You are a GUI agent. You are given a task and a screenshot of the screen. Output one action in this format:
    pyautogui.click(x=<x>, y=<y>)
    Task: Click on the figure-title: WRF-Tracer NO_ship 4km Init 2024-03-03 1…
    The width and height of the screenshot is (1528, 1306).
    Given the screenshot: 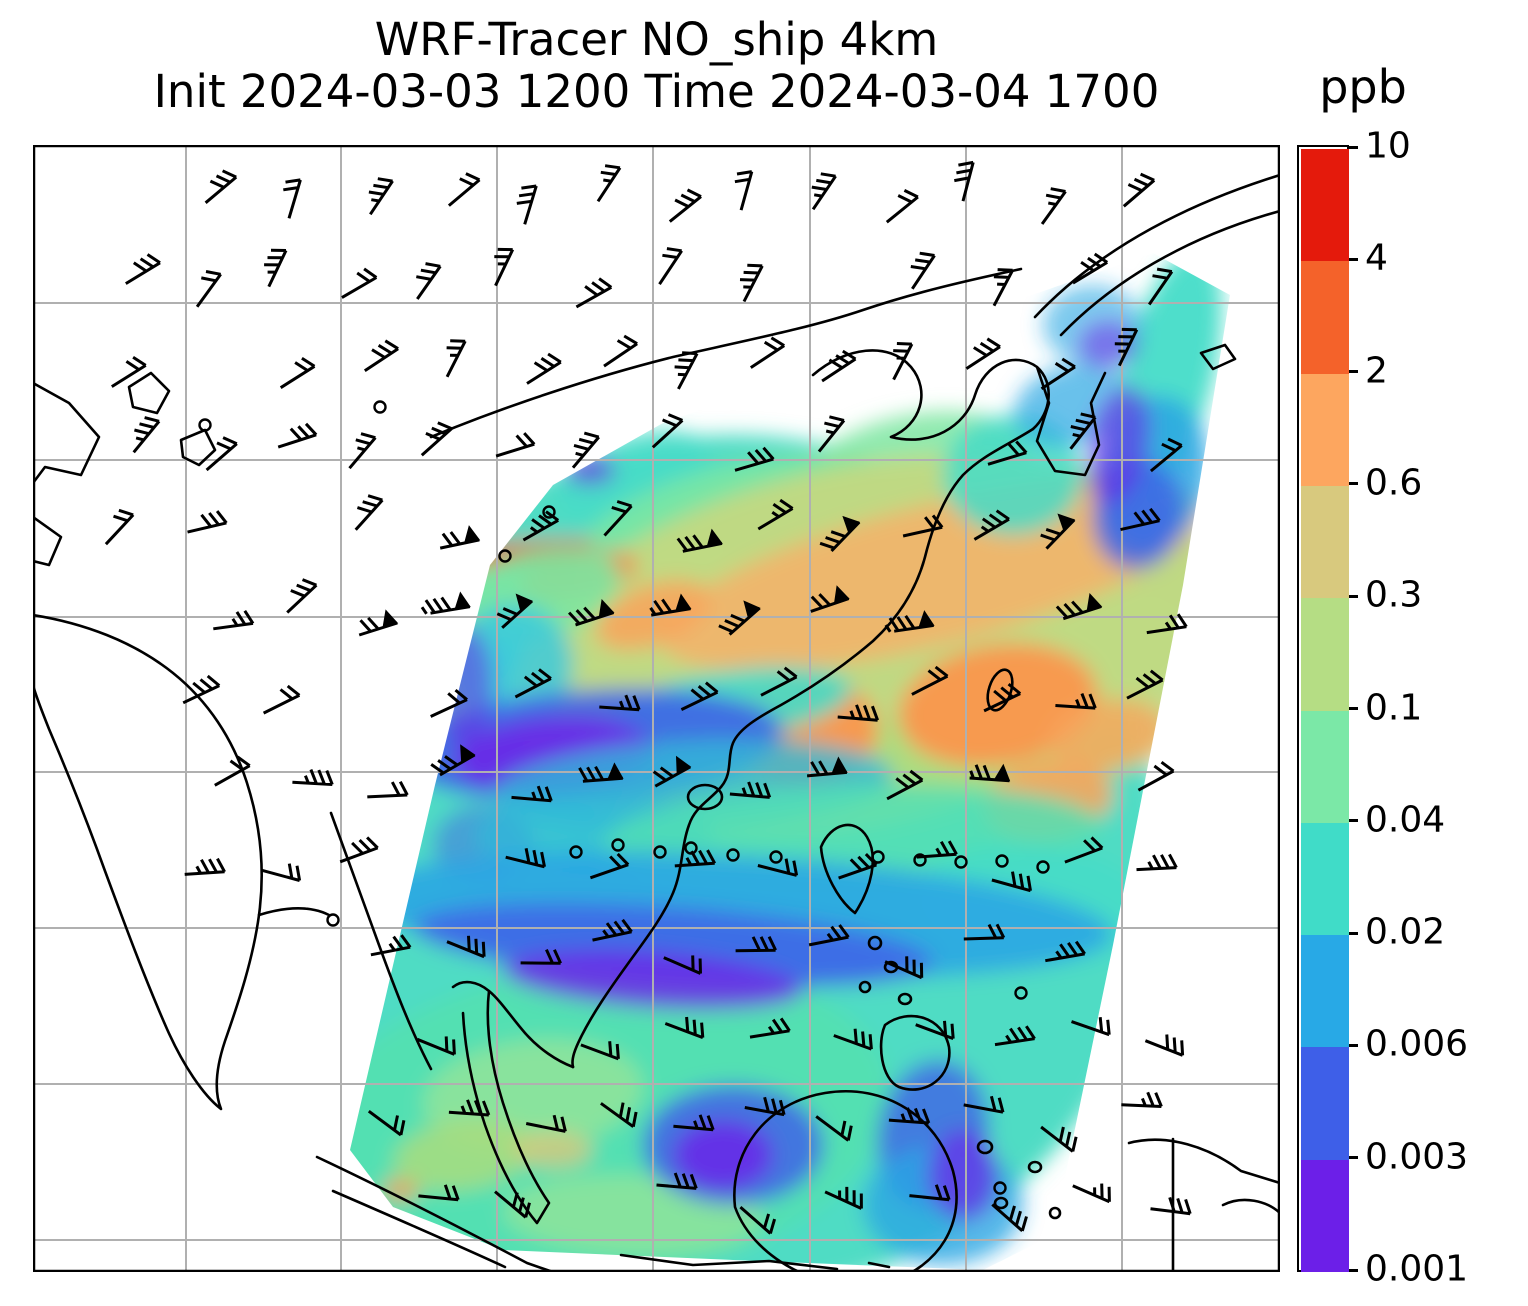 What is the action you would take?
    pyautogui.click(x=656, y=66)
    